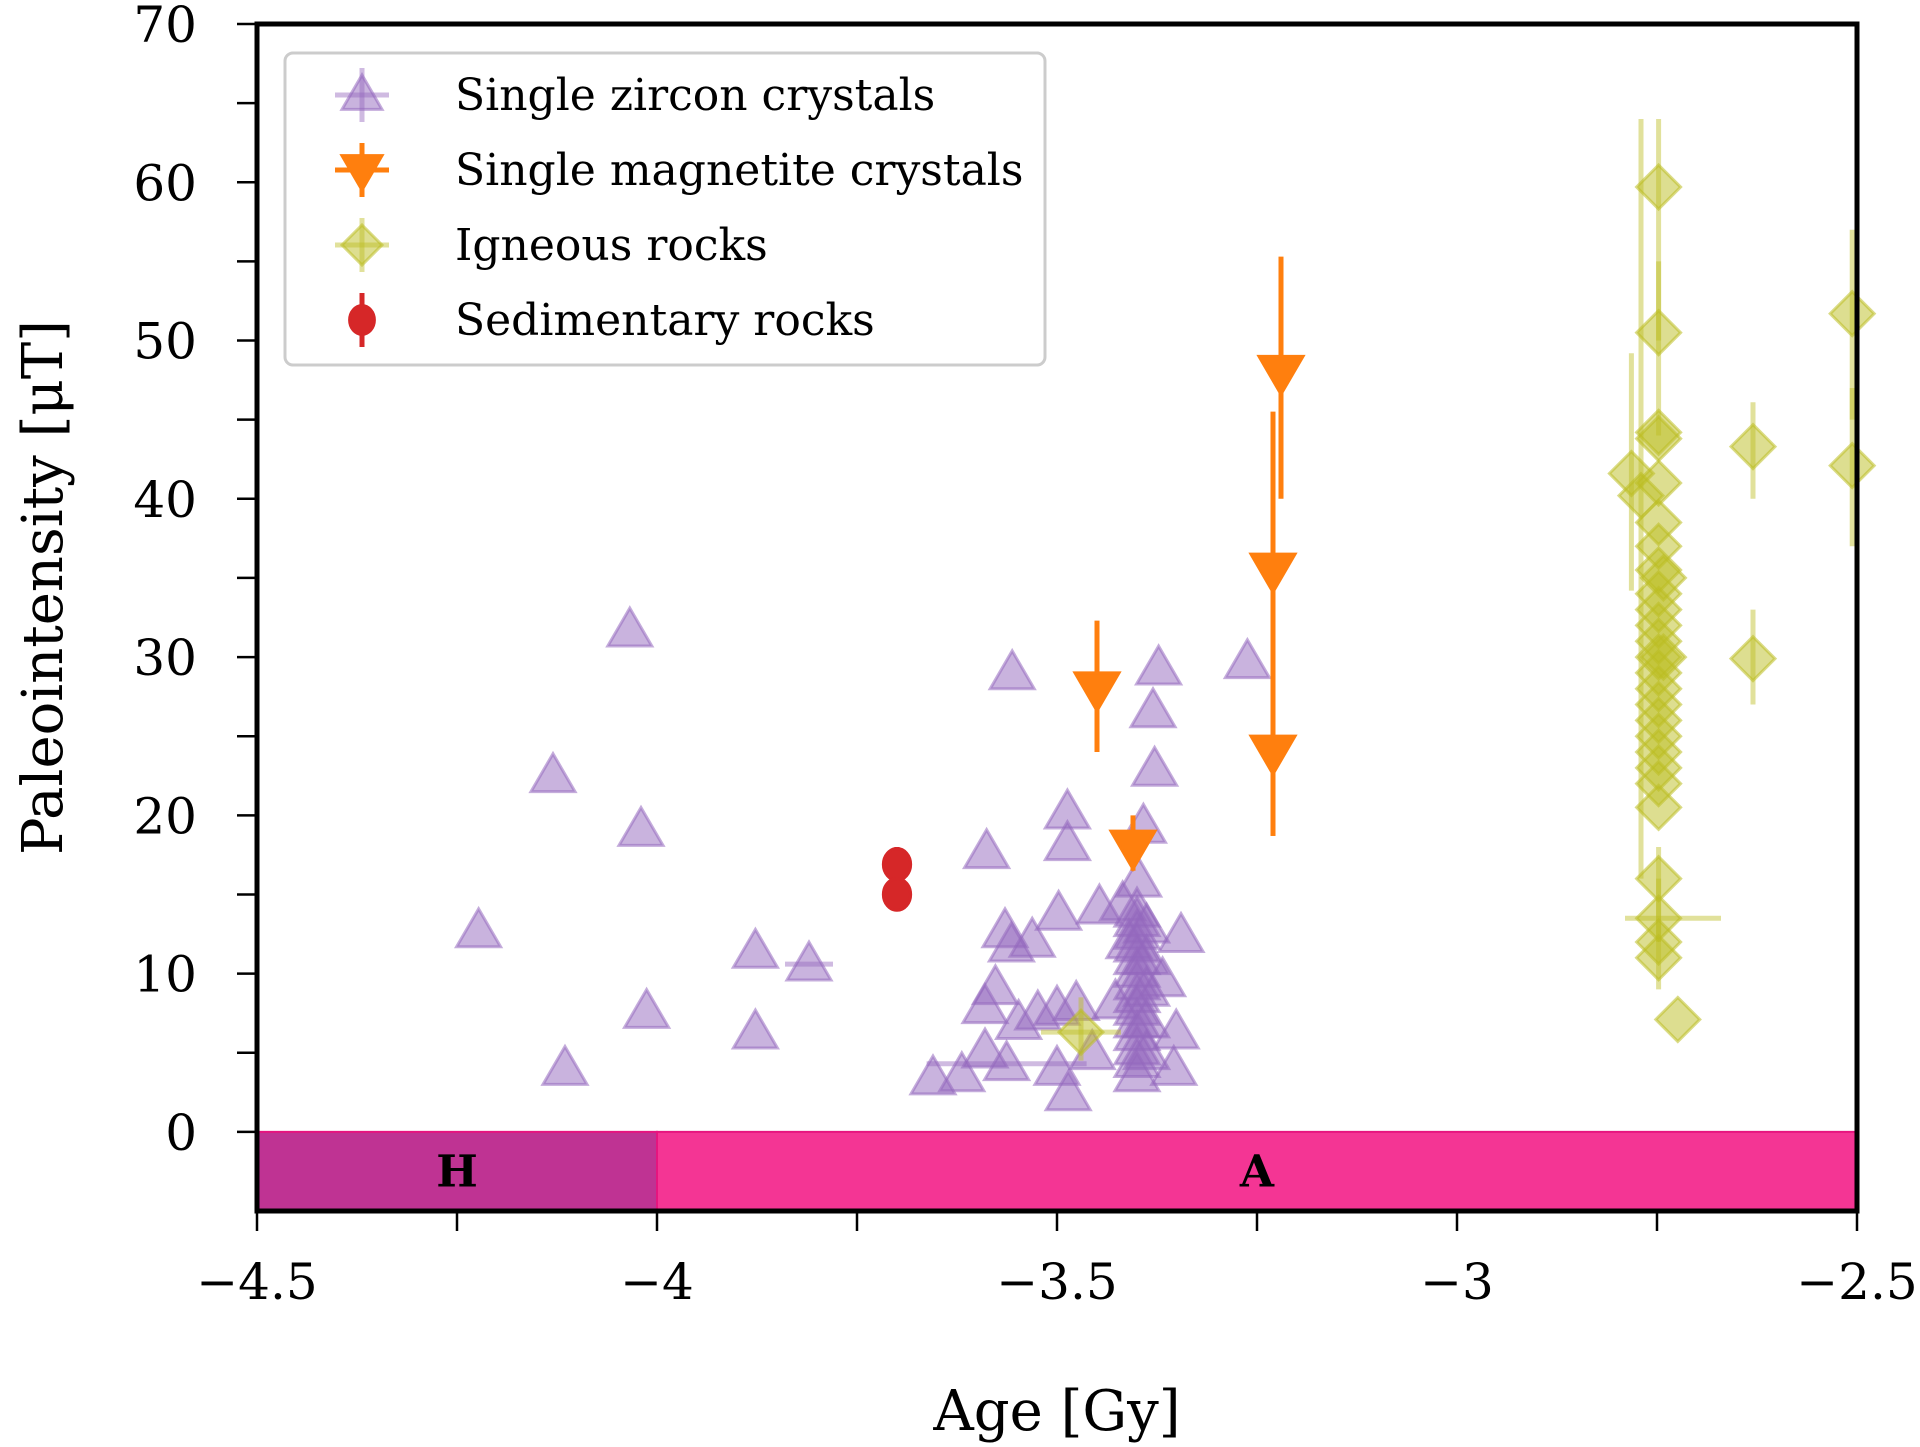 This screenshot has width=1920, height=1447. What do you see at coordinates (165, 342) in the screenshot?
I see `y-tick-label: 50` at bounding box center [165, 342].